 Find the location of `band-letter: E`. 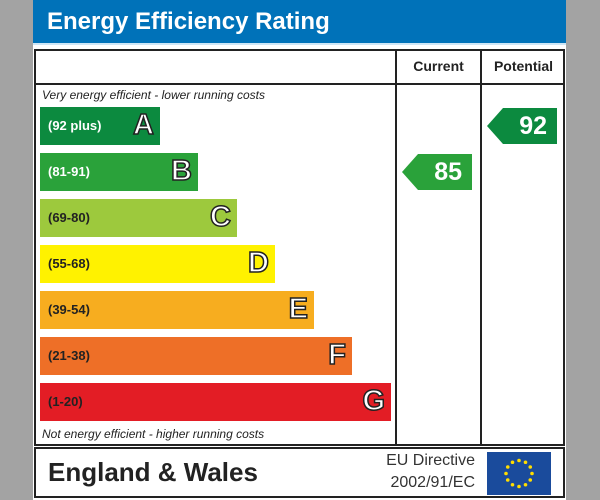

band-letter: E is located at coordinates (298, 309).